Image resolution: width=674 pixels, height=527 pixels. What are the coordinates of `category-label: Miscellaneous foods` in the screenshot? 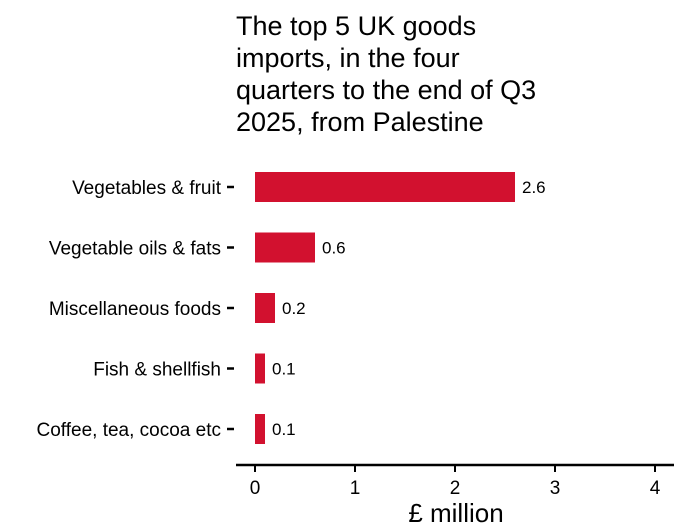 It's located at (135, 309).